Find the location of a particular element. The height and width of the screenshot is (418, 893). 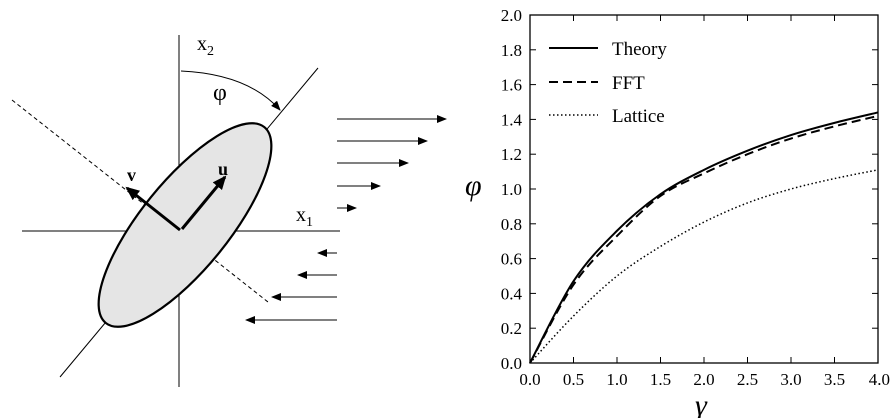

x-tick-label: 2.0 is located at coordinates (703, 379).